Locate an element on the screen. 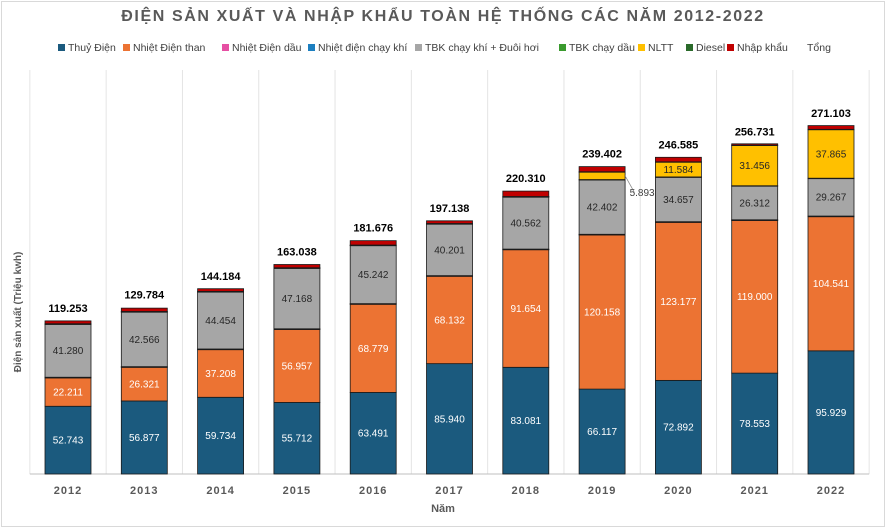 The image size is (886, 528). total-label-2020: 246.585 is located at coordinates (679, 145).